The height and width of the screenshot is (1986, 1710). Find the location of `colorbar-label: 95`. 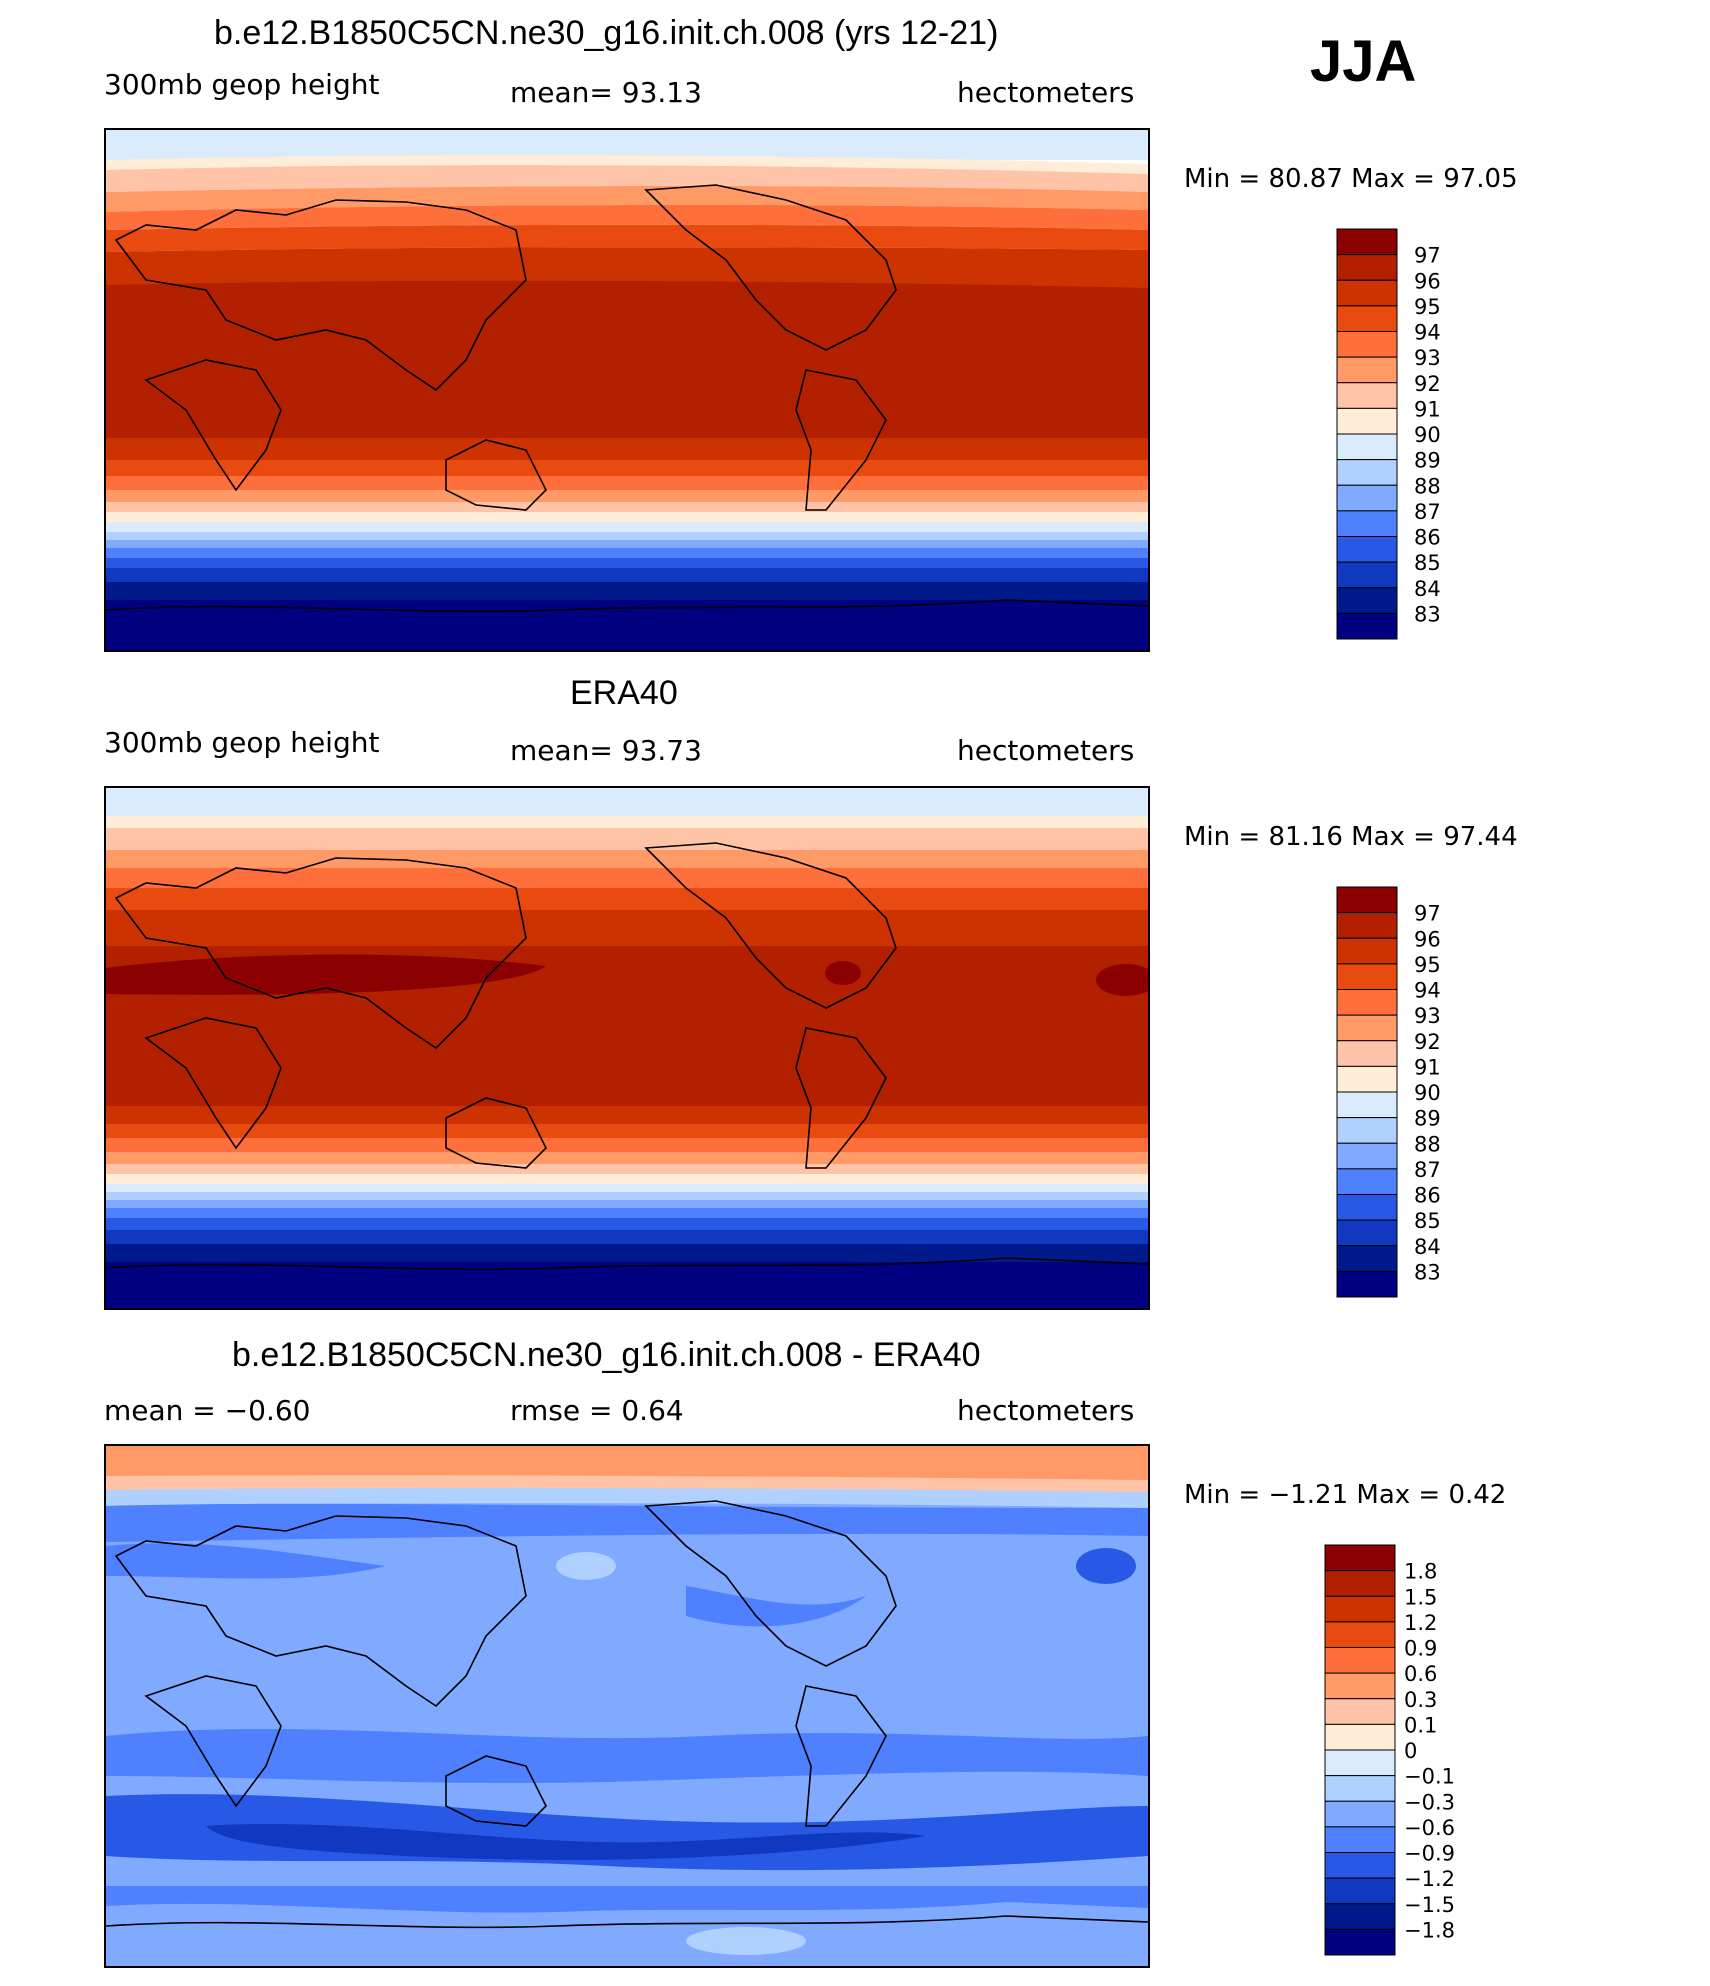

colorbar-label: 95 is located at coordinates (1427, 965).